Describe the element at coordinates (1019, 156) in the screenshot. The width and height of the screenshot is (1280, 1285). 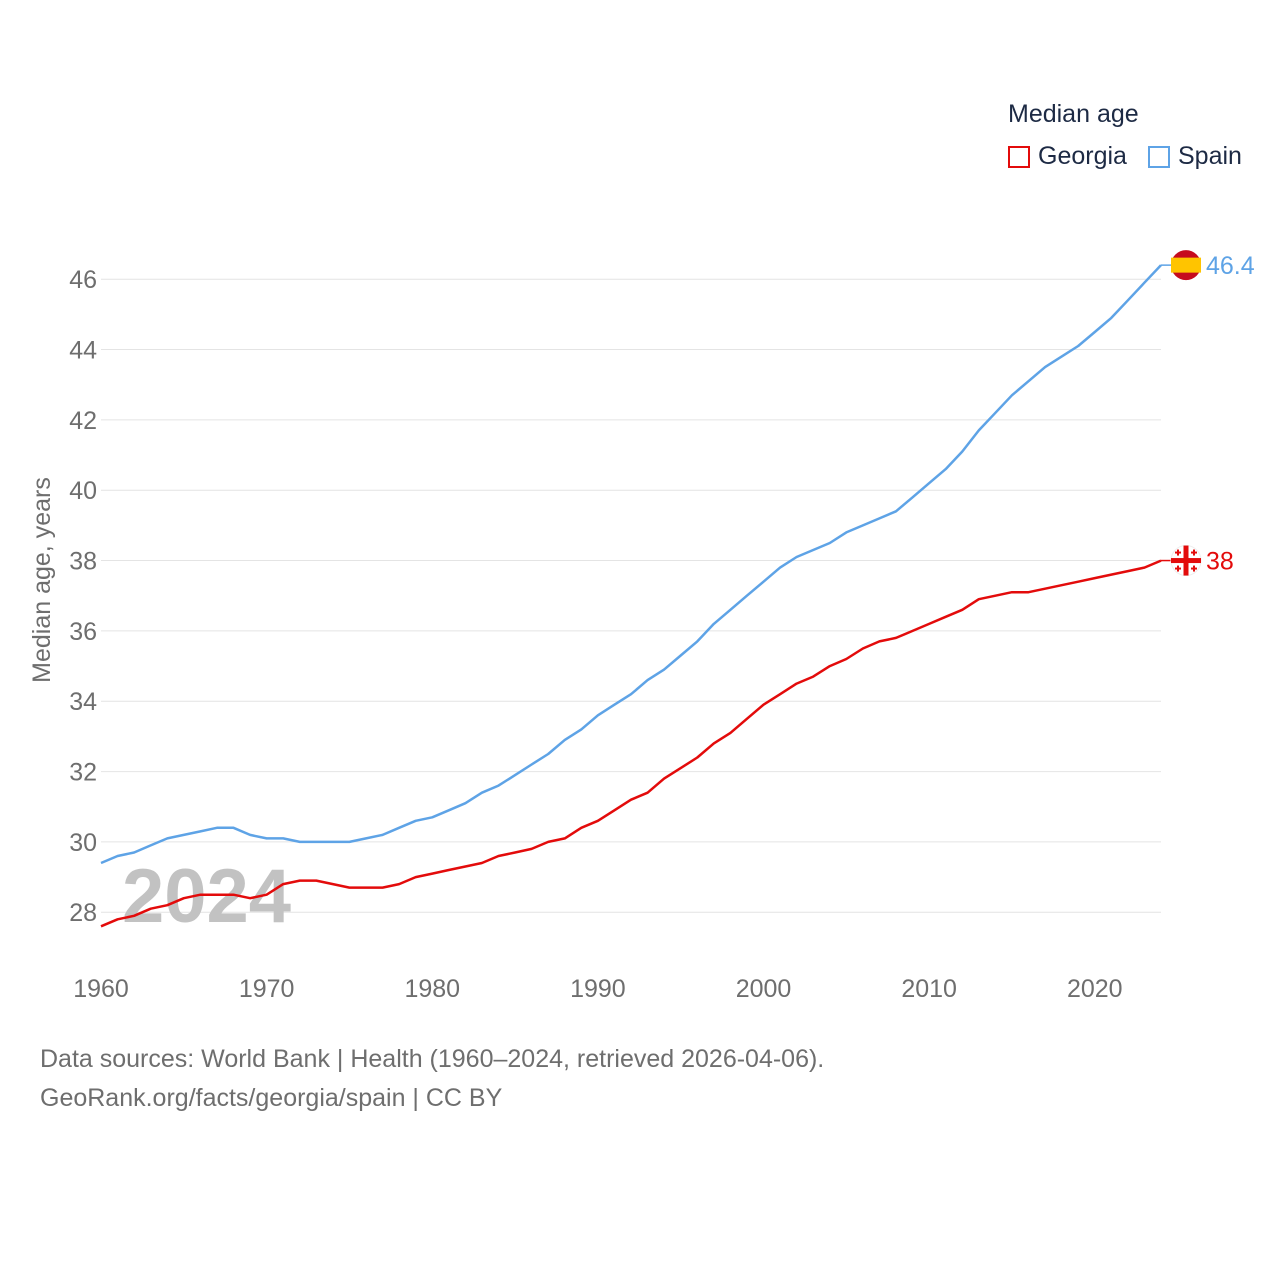
I see `legend-swatch-georgia` at that location.